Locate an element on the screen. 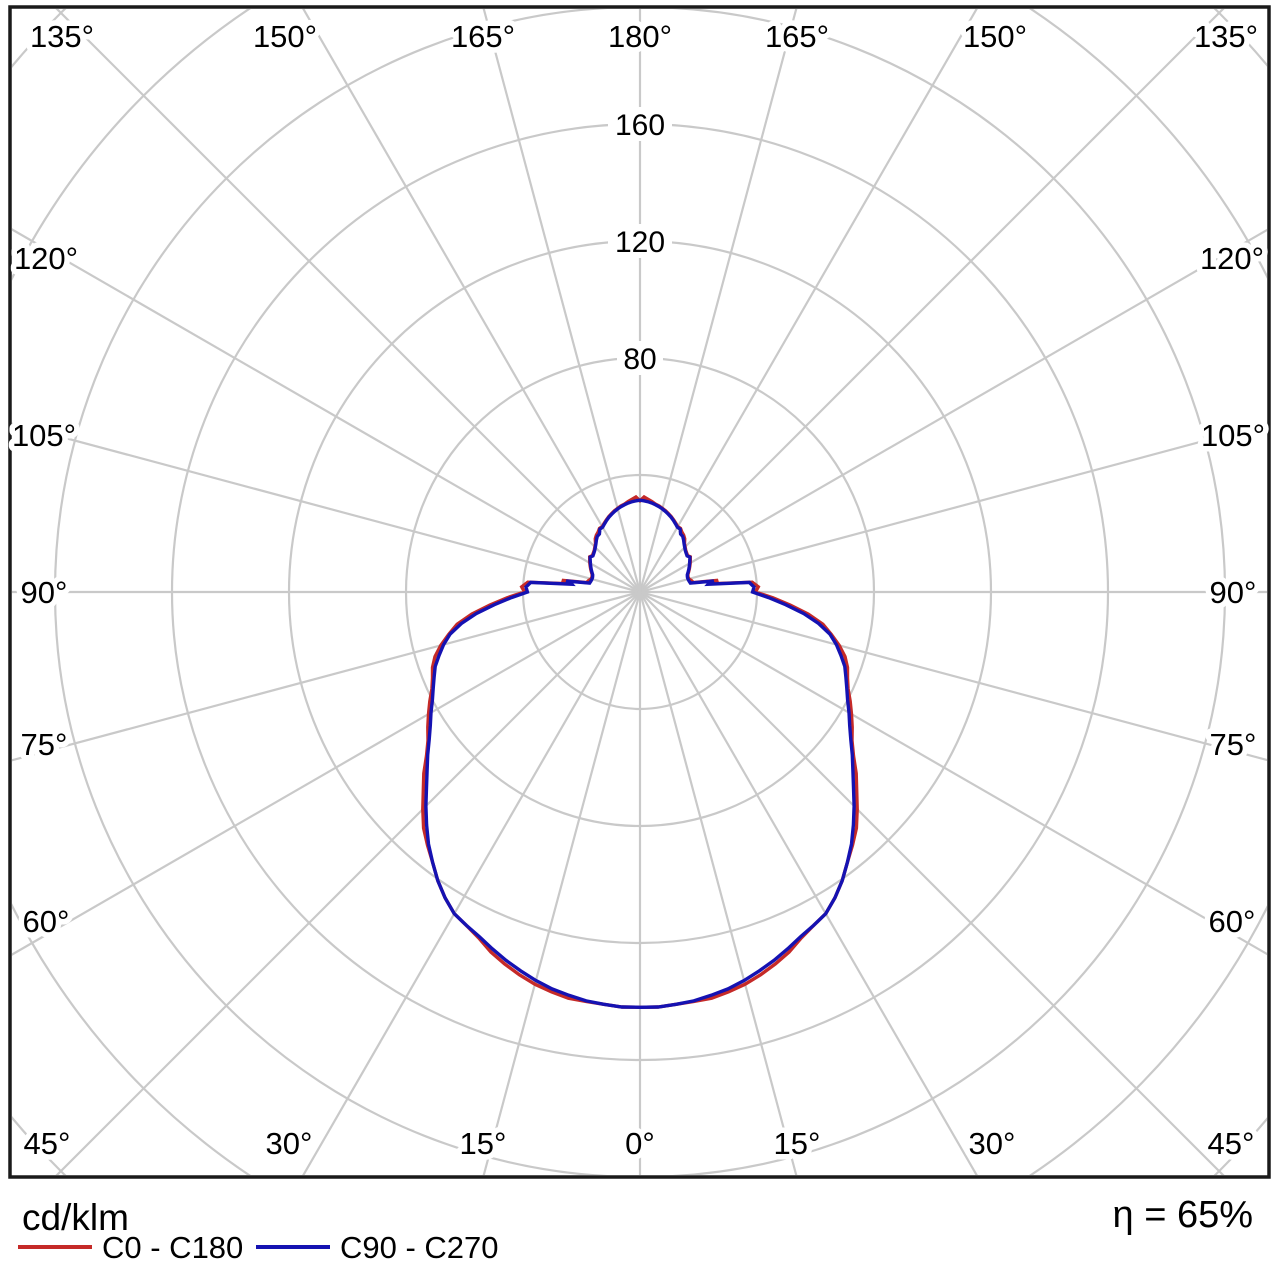 The width and height of the screenshot is (1280, 1280). radial-axis-labels: 80 120 160 is located at coordinates (640, 241).